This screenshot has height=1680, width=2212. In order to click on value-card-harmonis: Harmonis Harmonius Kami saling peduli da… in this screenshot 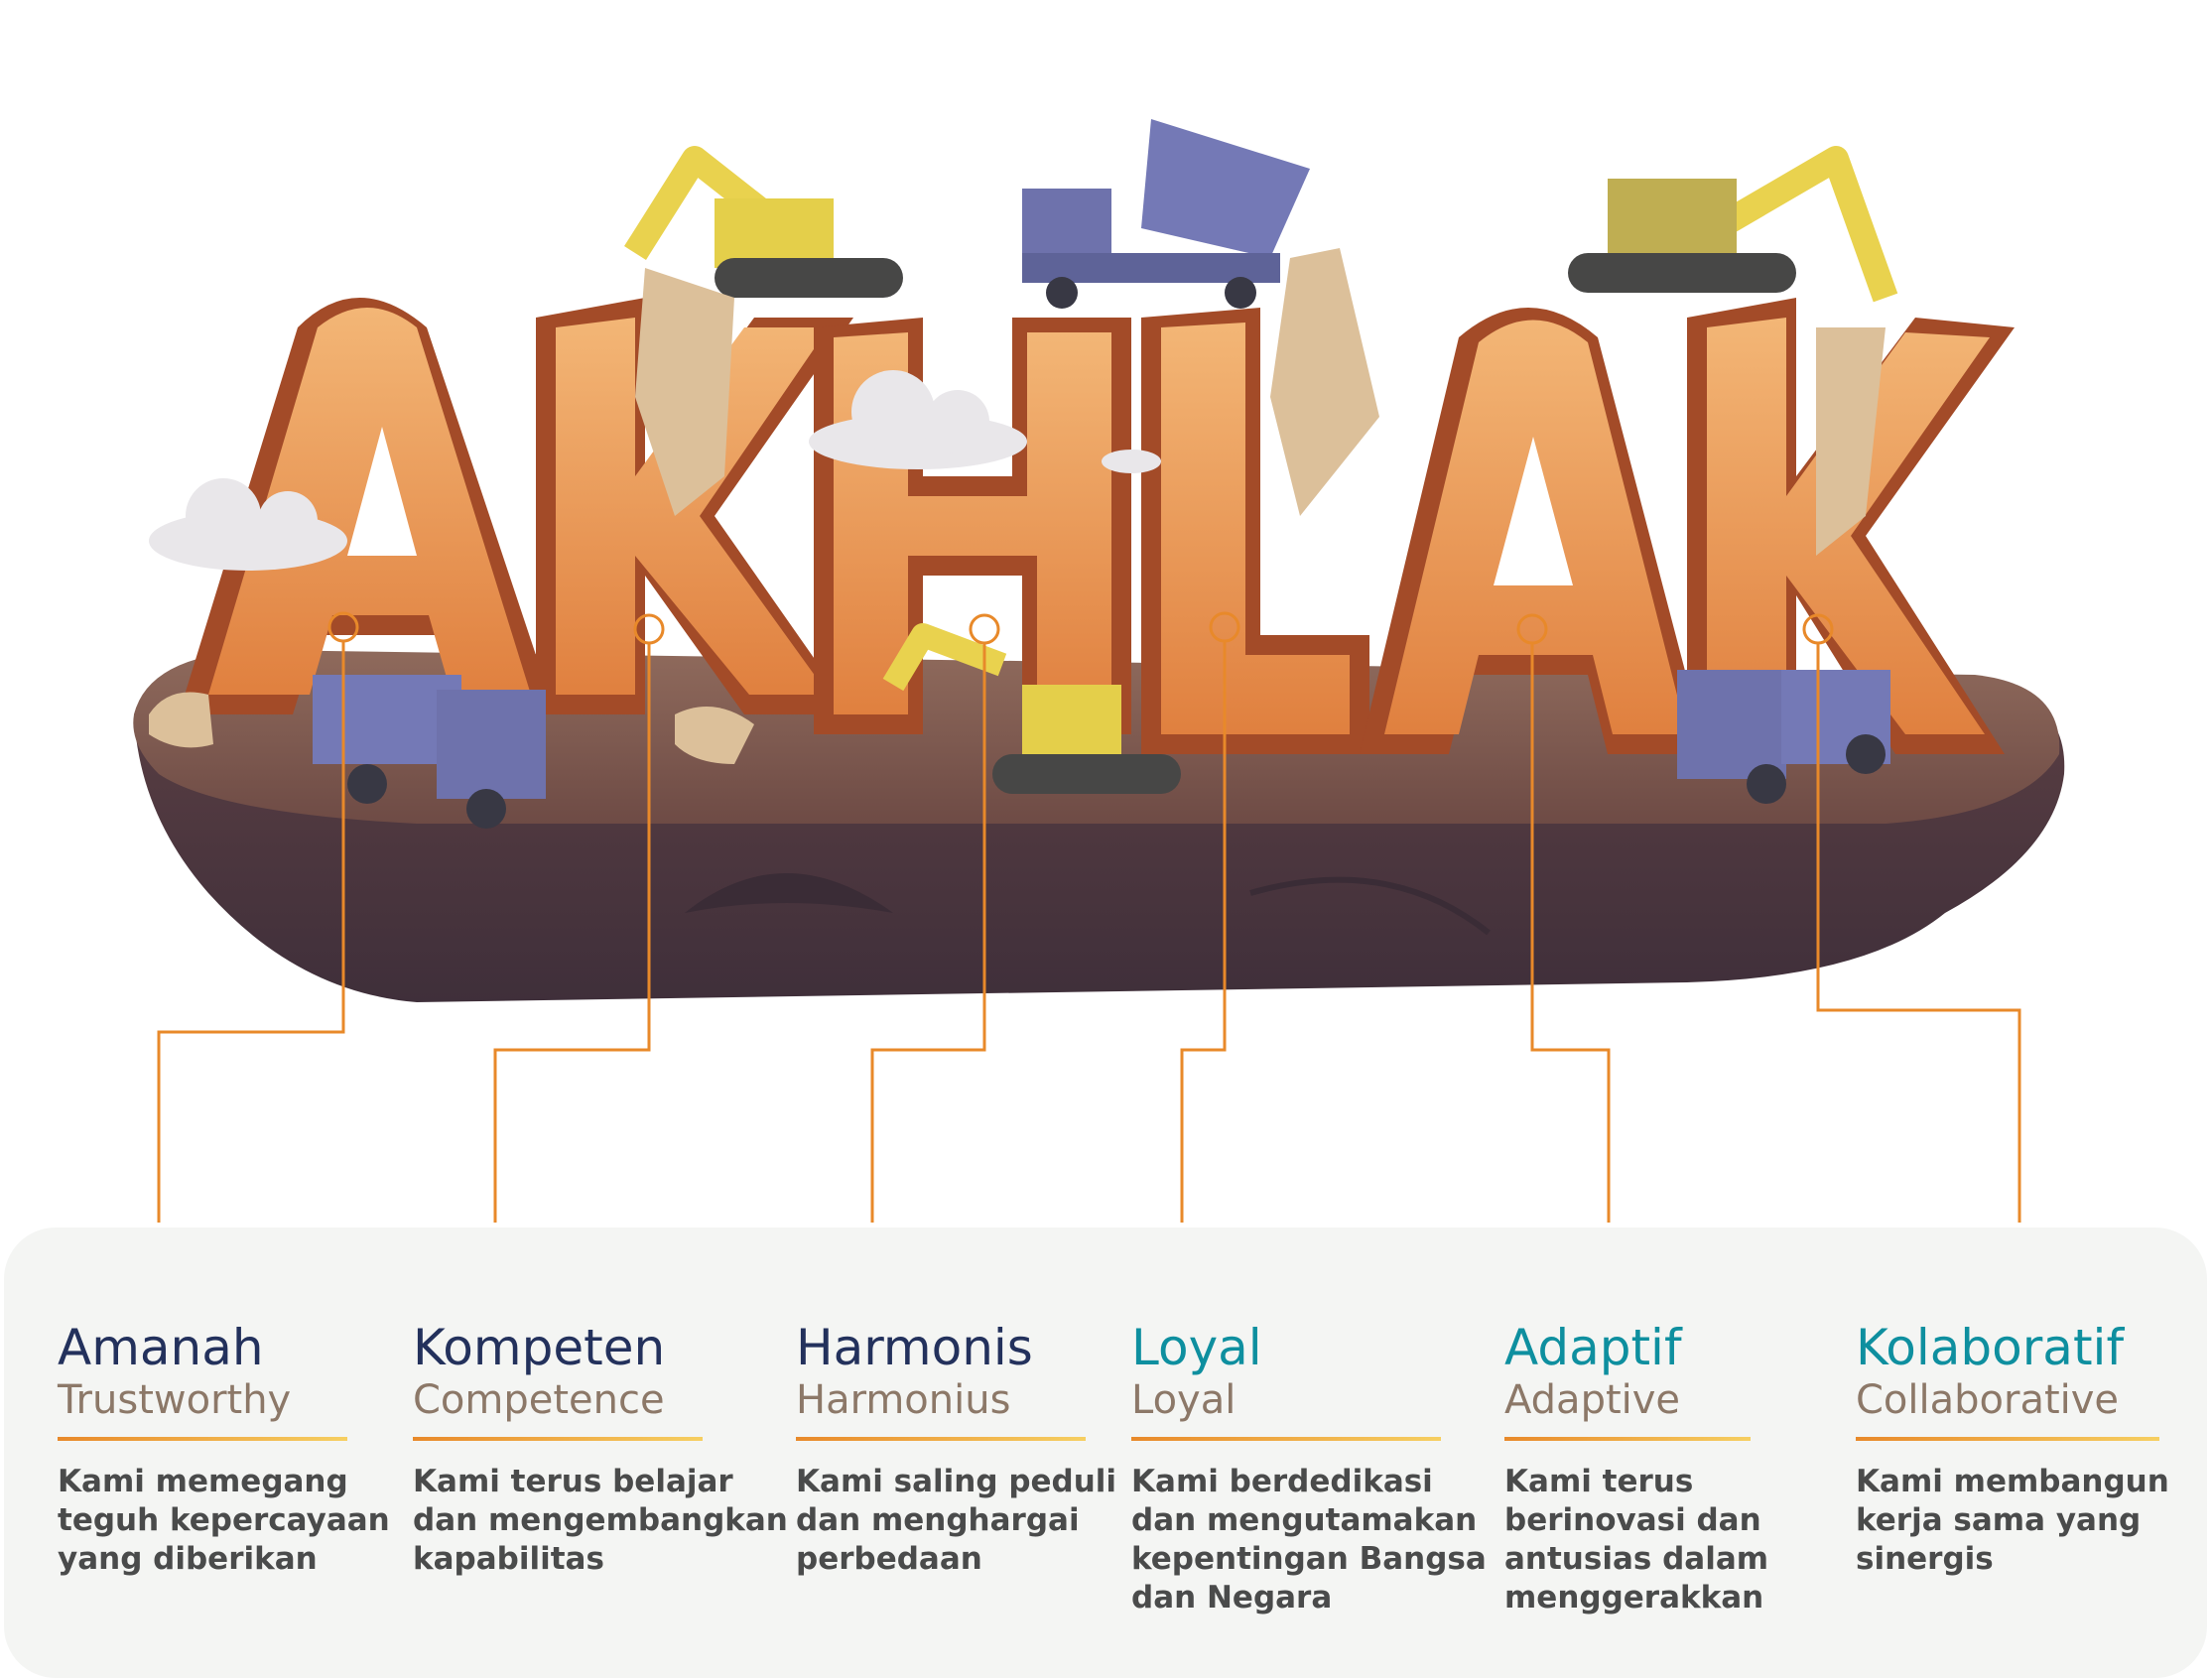, I will do `click(956, 1449)`.